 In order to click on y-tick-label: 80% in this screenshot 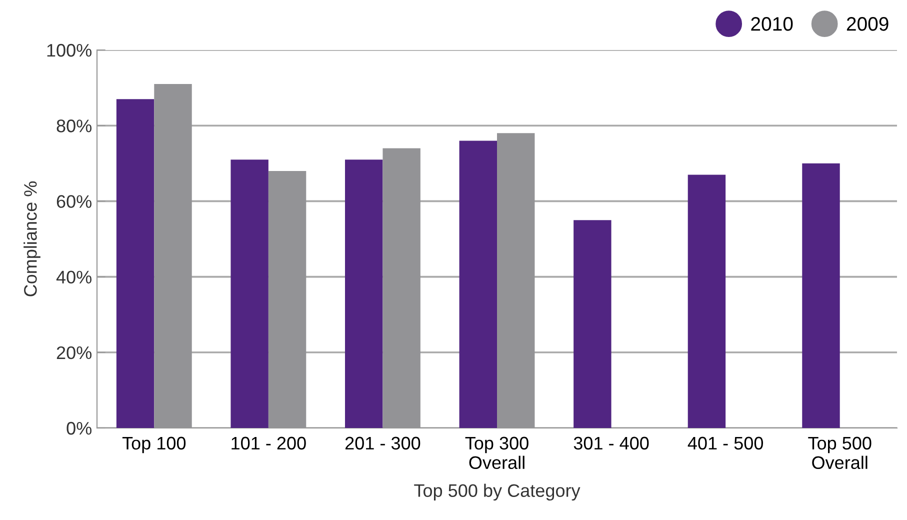, I will do `click(74, 126)`.